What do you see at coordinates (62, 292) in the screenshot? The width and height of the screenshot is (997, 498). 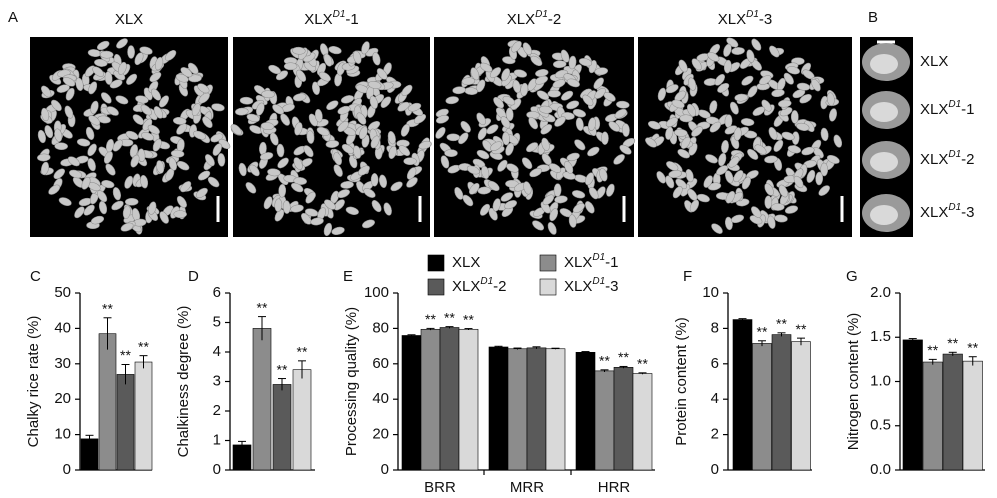 I see `y-tick-label: 50` at bounding box center [62, 292].